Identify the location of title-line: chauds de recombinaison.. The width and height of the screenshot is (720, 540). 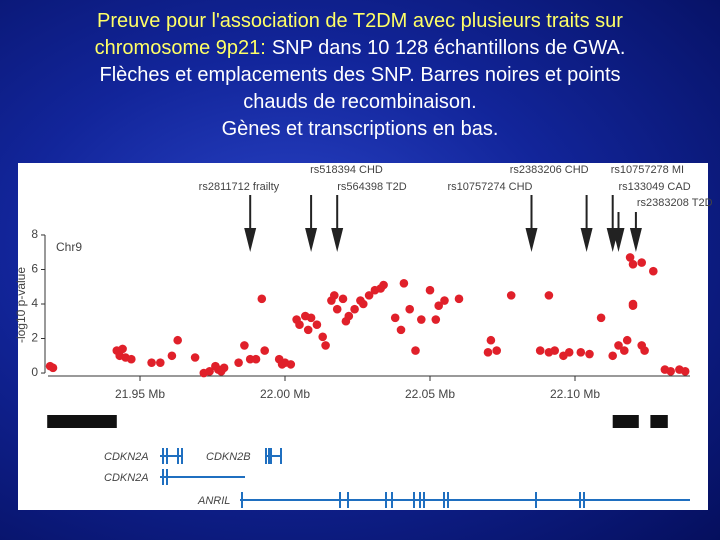
(359, 102).